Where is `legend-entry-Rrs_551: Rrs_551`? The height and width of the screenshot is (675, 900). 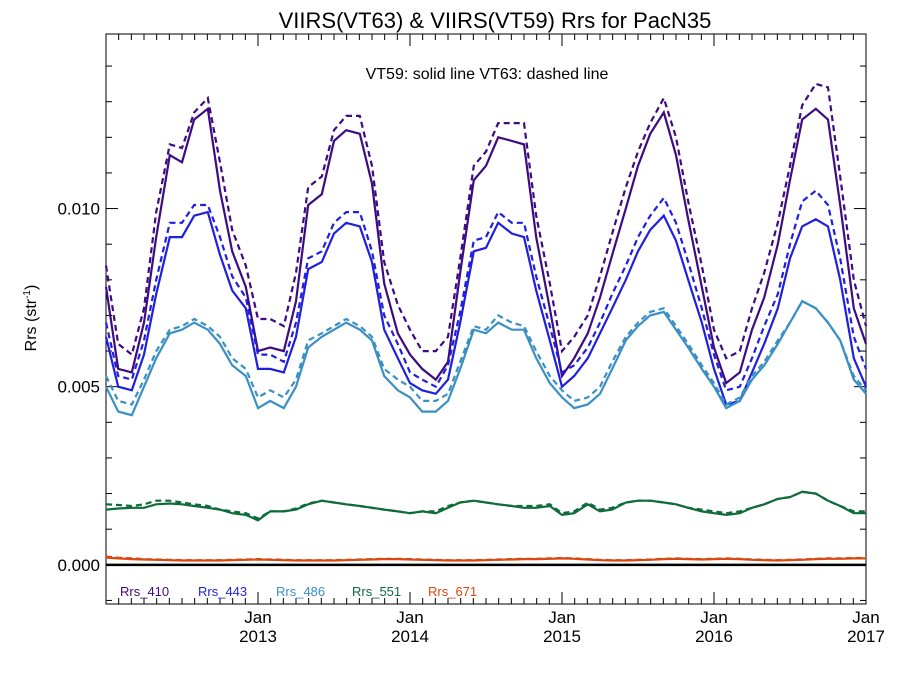
legend-entry-Rrs_551: Rrs_551 is located at coordinates (376, 591).